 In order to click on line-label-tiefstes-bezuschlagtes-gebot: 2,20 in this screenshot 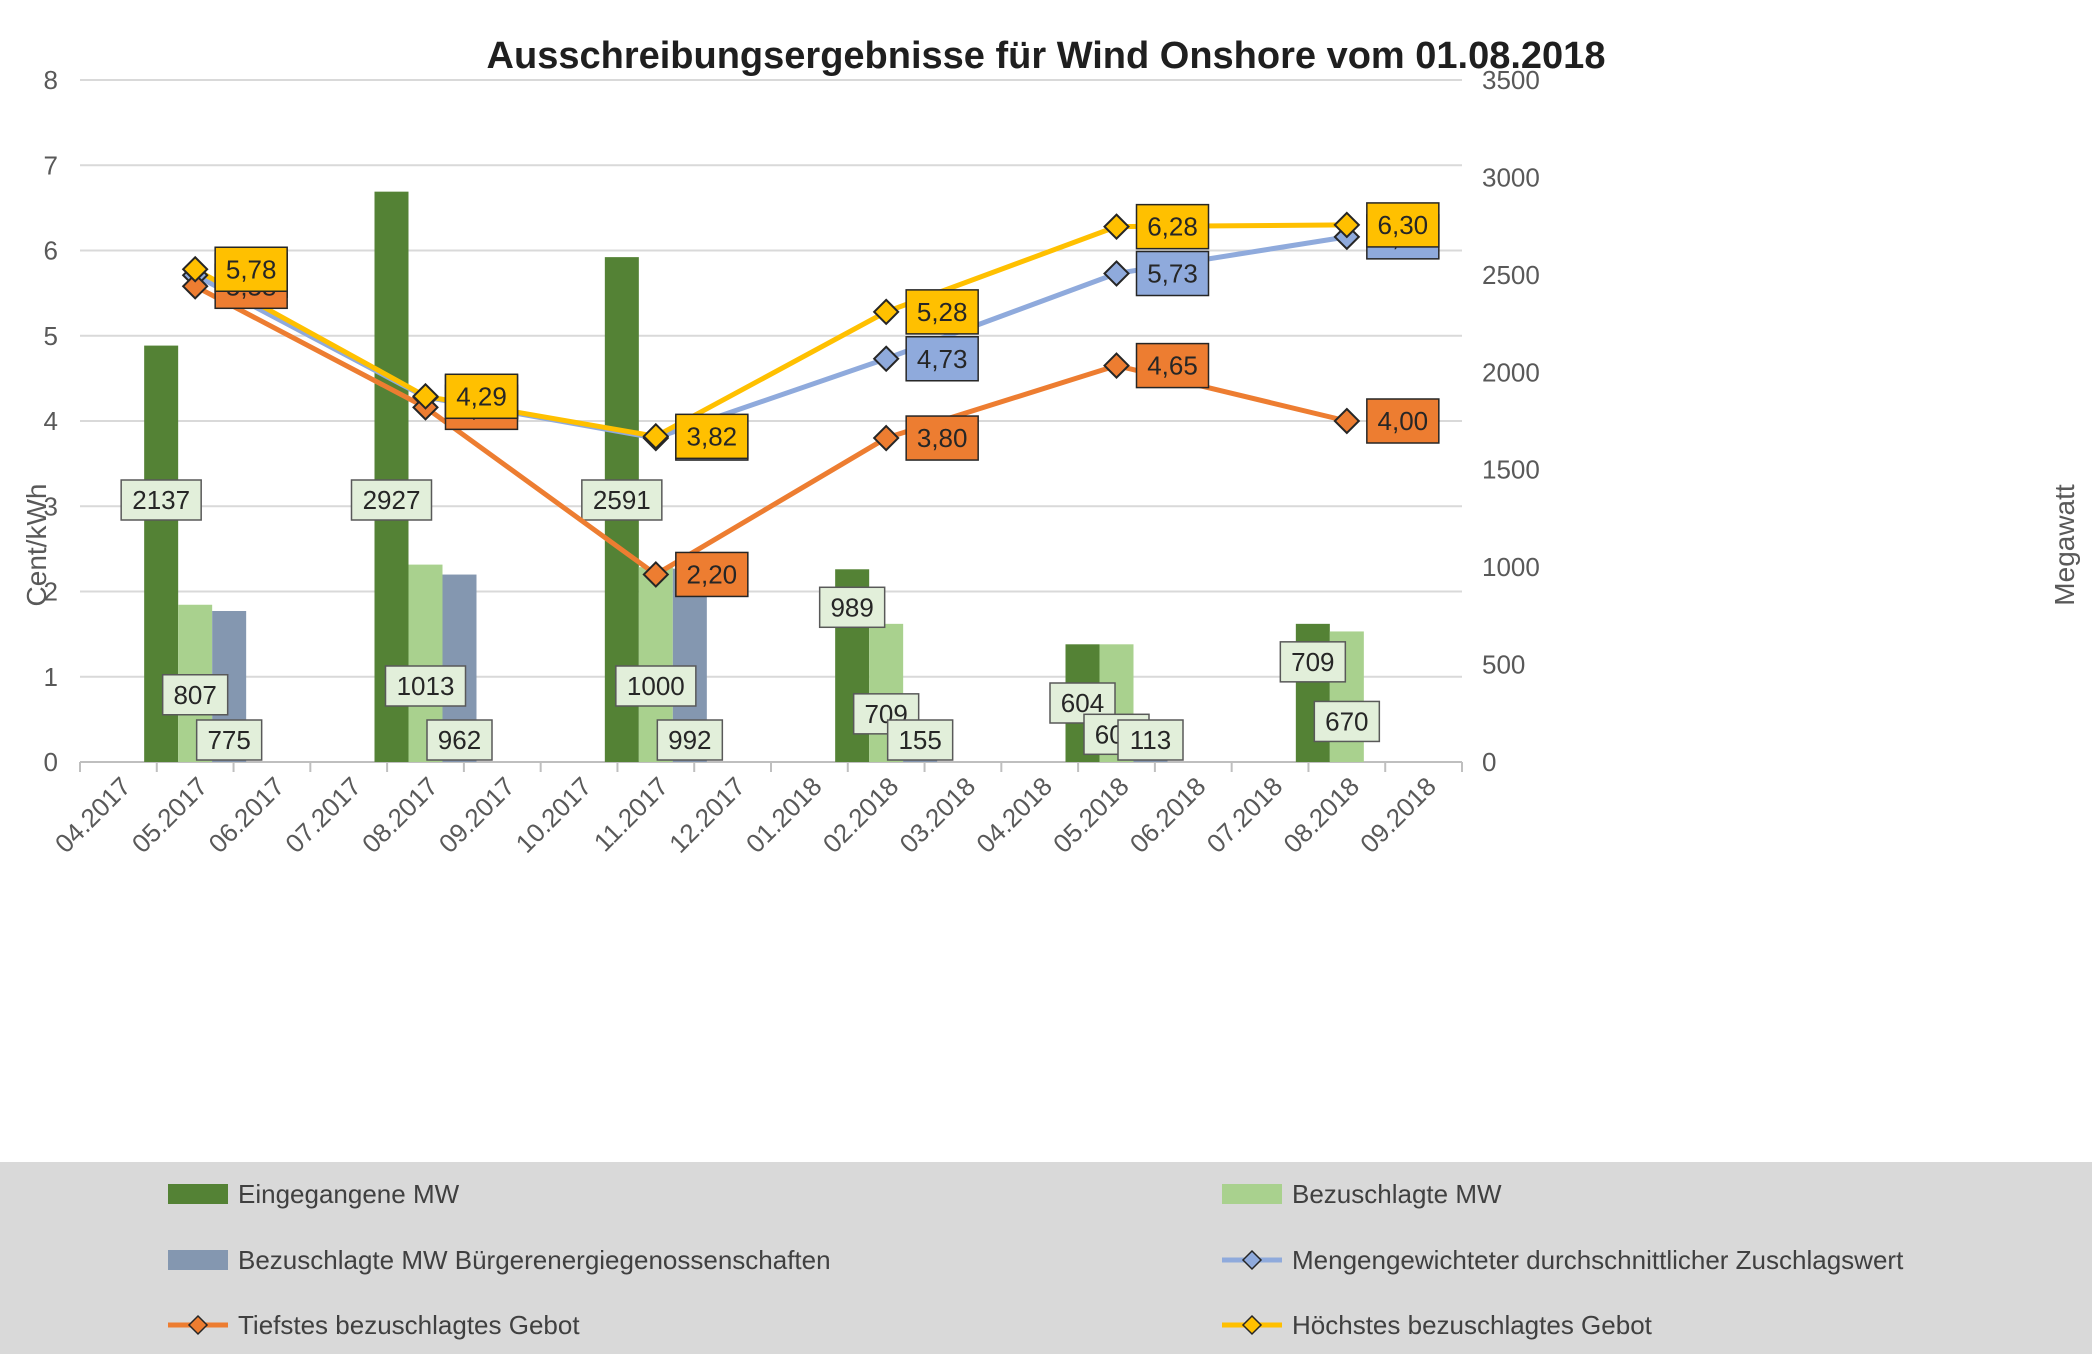, I will do `click(712, 574)`.